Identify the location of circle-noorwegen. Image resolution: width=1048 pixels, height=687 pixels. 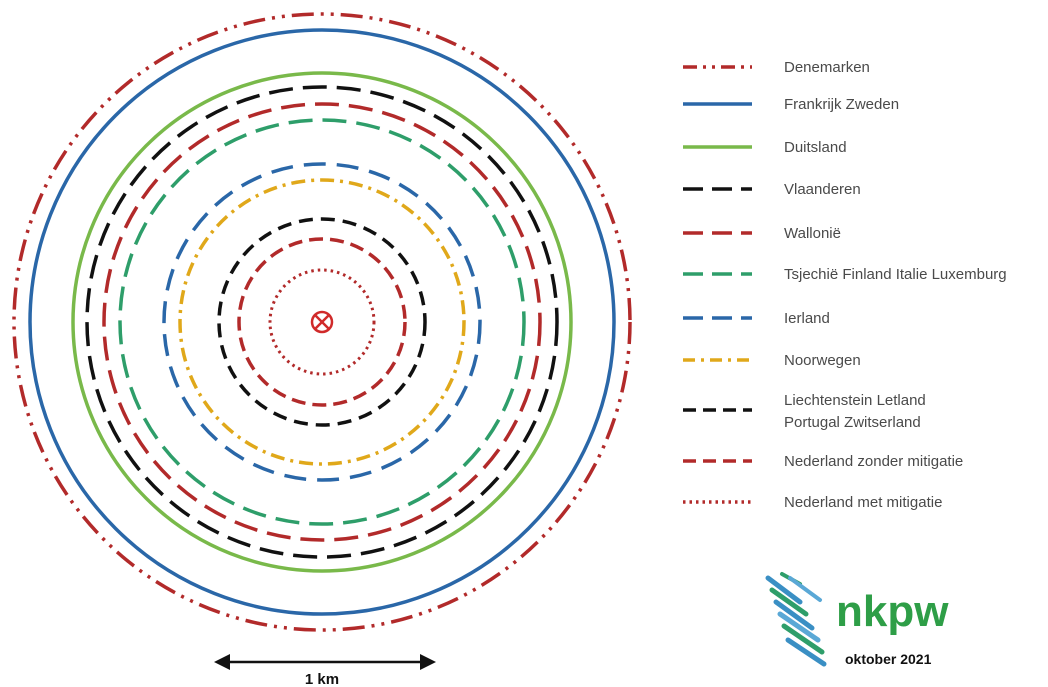
(322, 322).